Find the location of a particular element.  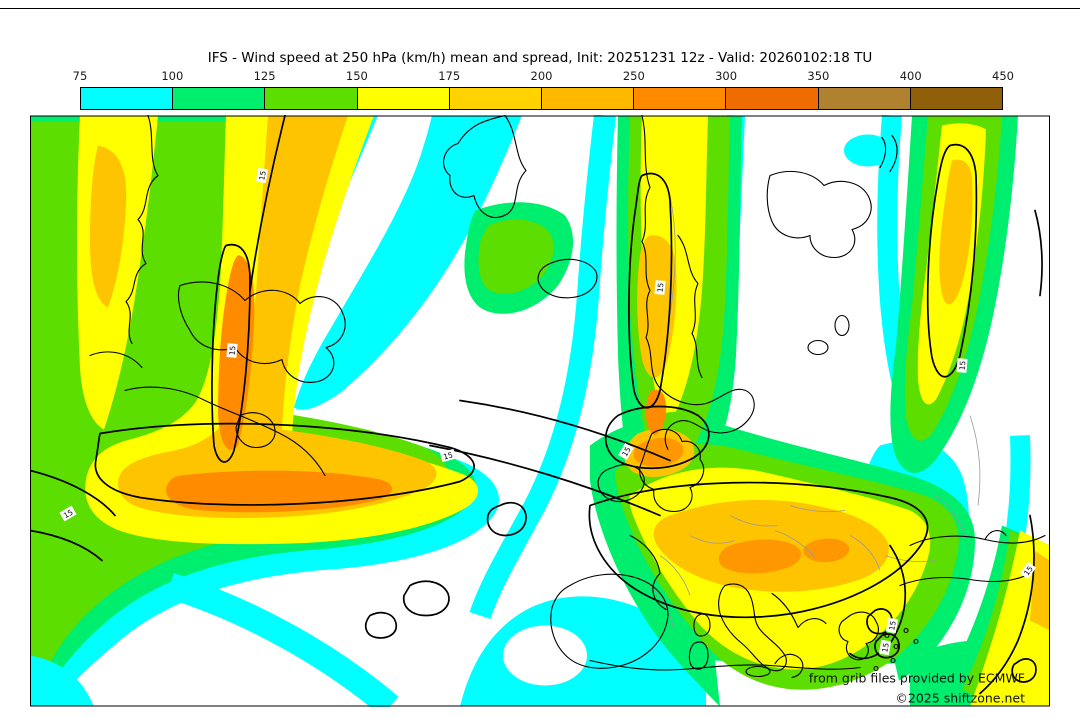

colorbar-tick-labels: 75 100 125 150 175 200 250 300 350 400 450 is located at coordinates (540, 76).